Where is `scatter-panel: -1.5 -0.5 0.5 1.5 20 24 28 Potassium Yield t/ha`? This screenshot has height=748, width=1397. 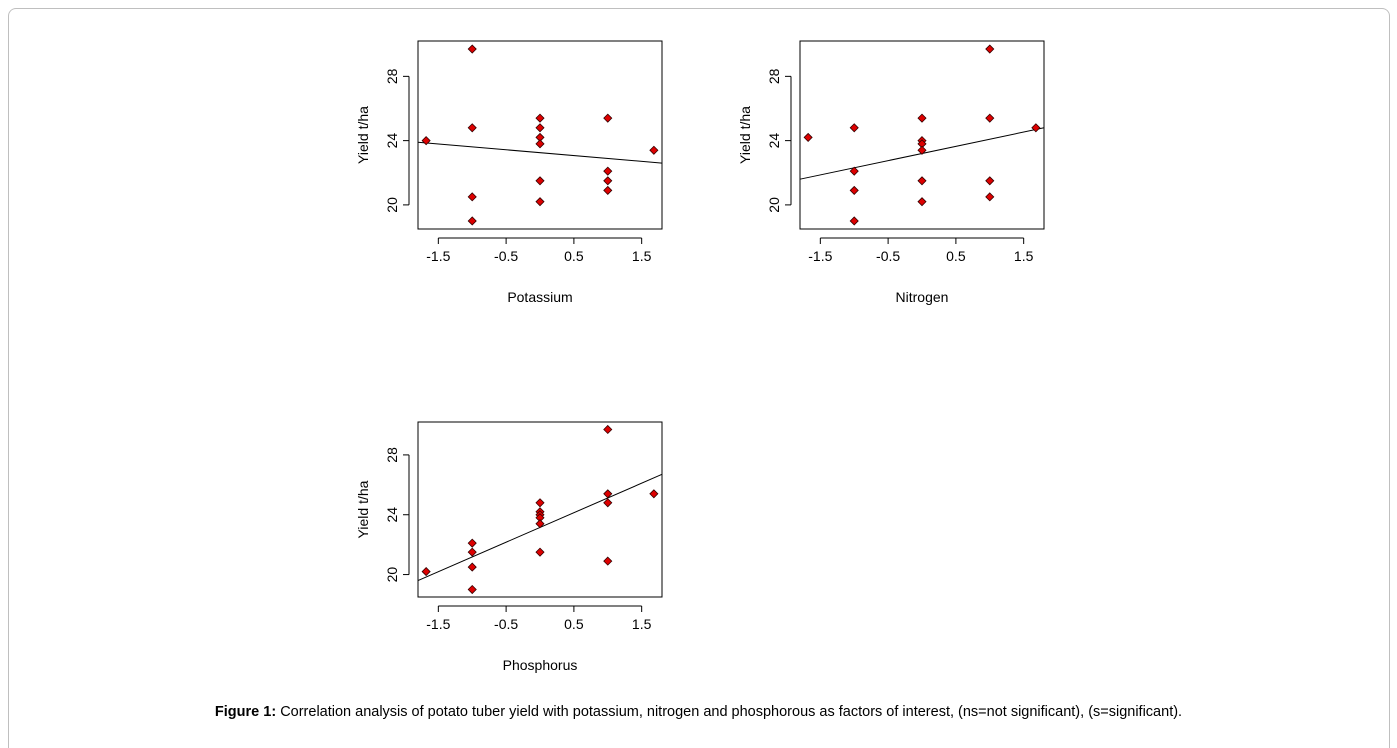
scatter-panel: -1.5 -0.5 0.5 1.5 20 24 28 Potassium Yield t/ha is located at coordinates (509, 172).